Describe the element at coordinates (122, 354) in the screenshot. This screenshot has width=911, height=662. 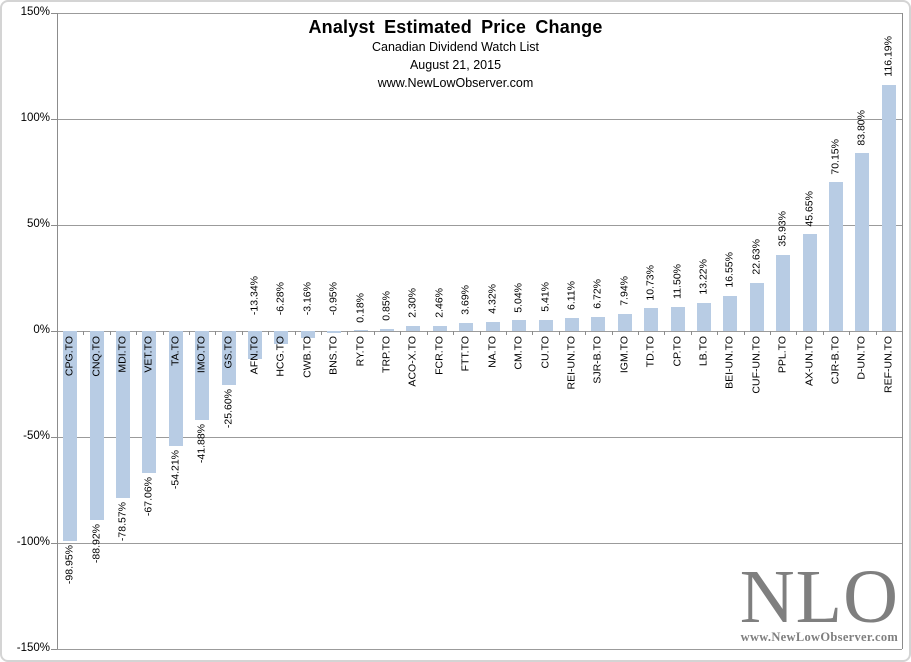
I see `bar-category-label: MDI.TO` at that location.